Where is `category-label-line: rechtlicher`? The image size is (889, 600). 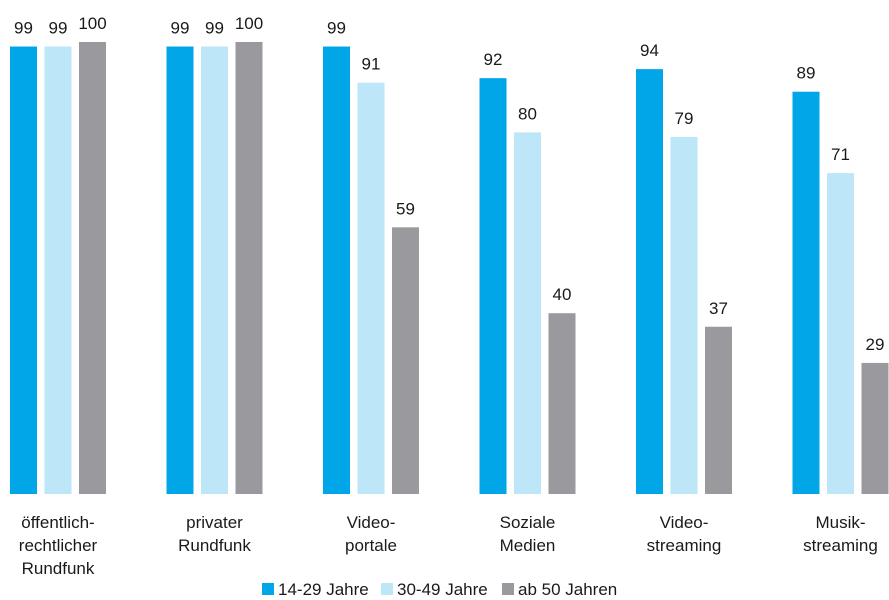 category-label-line: rechtlicher is located at coordinates (58, 545).